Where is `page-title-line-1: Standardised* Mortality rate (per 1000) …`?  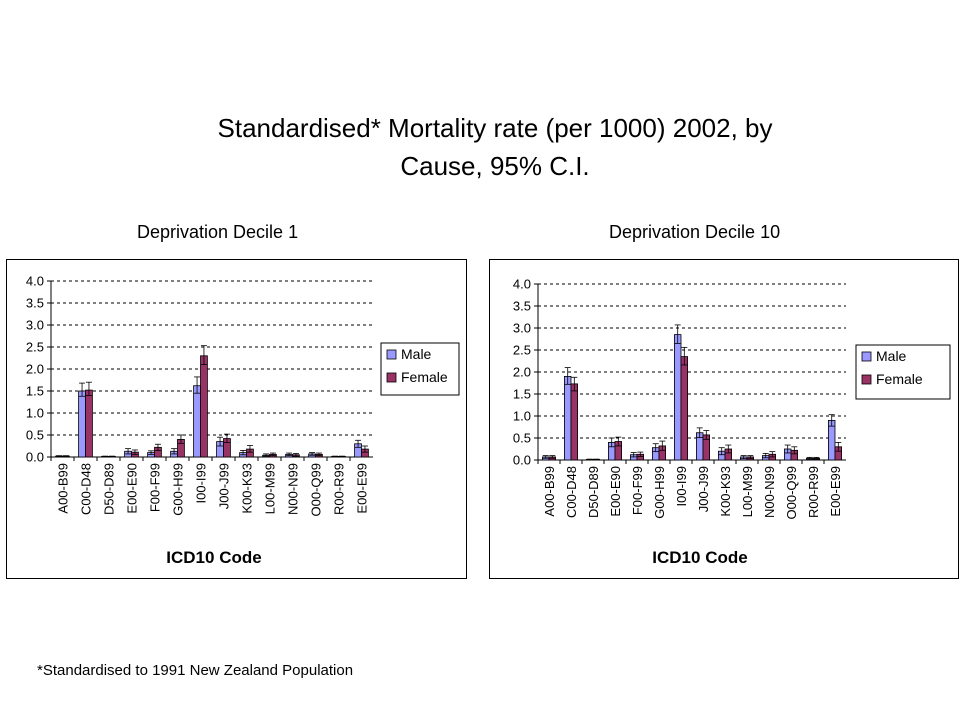
page-title-line-1: Standardised* Mortality rate (per 1000) … is located at coordinates (495, 128).